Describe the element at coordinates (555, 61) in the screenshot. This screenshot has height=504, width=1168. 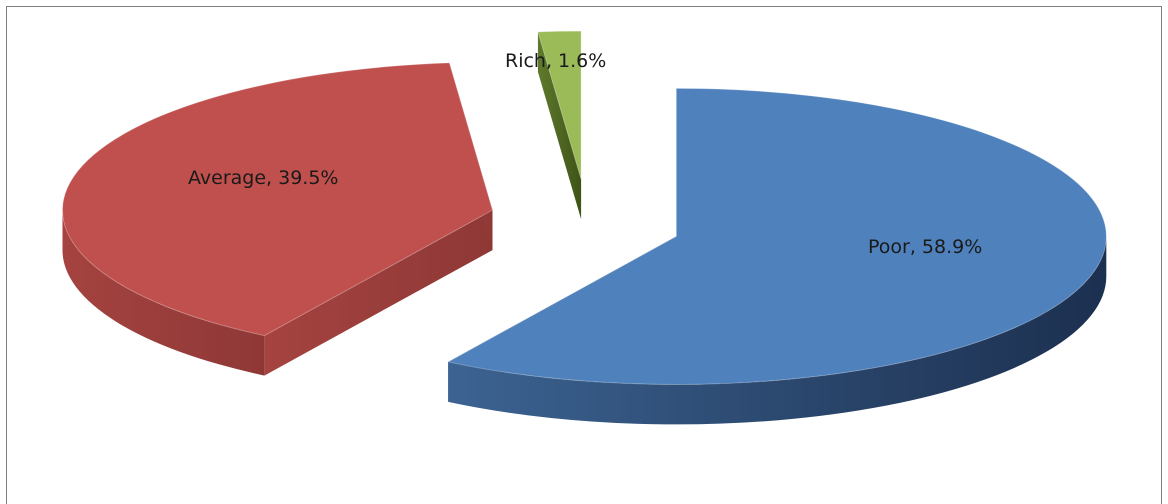
I see `data-label-rich: Rich, 1.6%` at that location.